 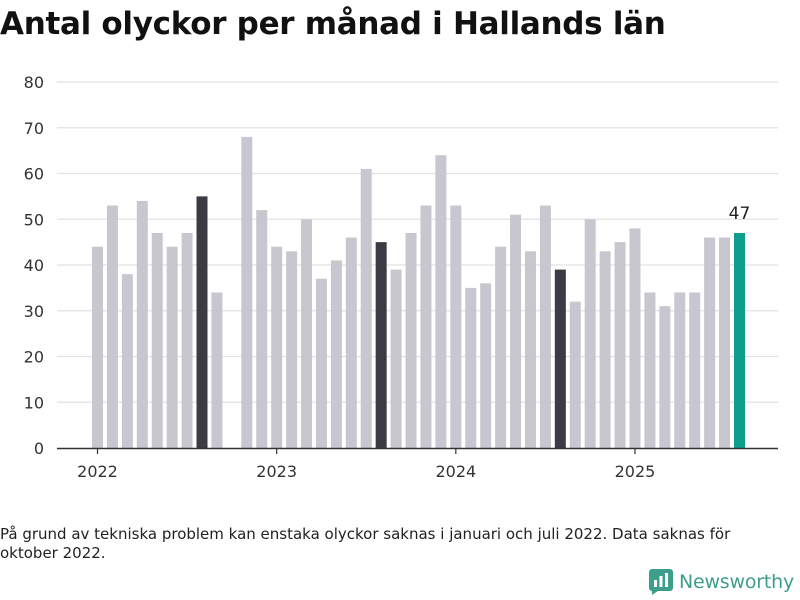 What do you see at coordinates (333, 24) in the screenshot?
I see `chart-title: Antal olyckor per månad i Hallands län` at bounding box center [333, 24].